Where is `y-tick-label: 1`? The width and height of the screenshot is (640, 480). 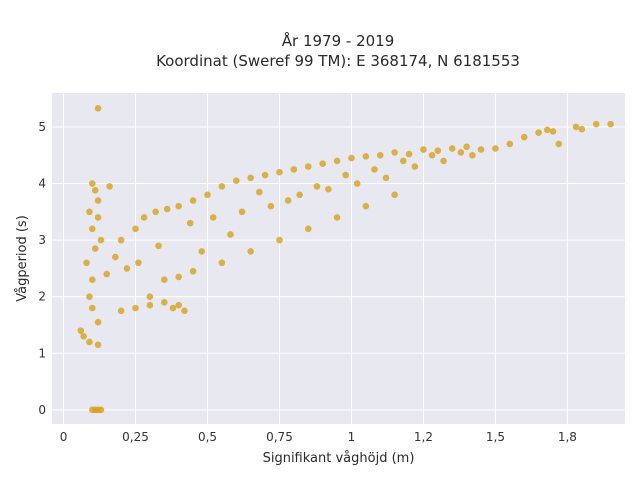 y-tick-label: 1 is located at coordinates (42, 353).